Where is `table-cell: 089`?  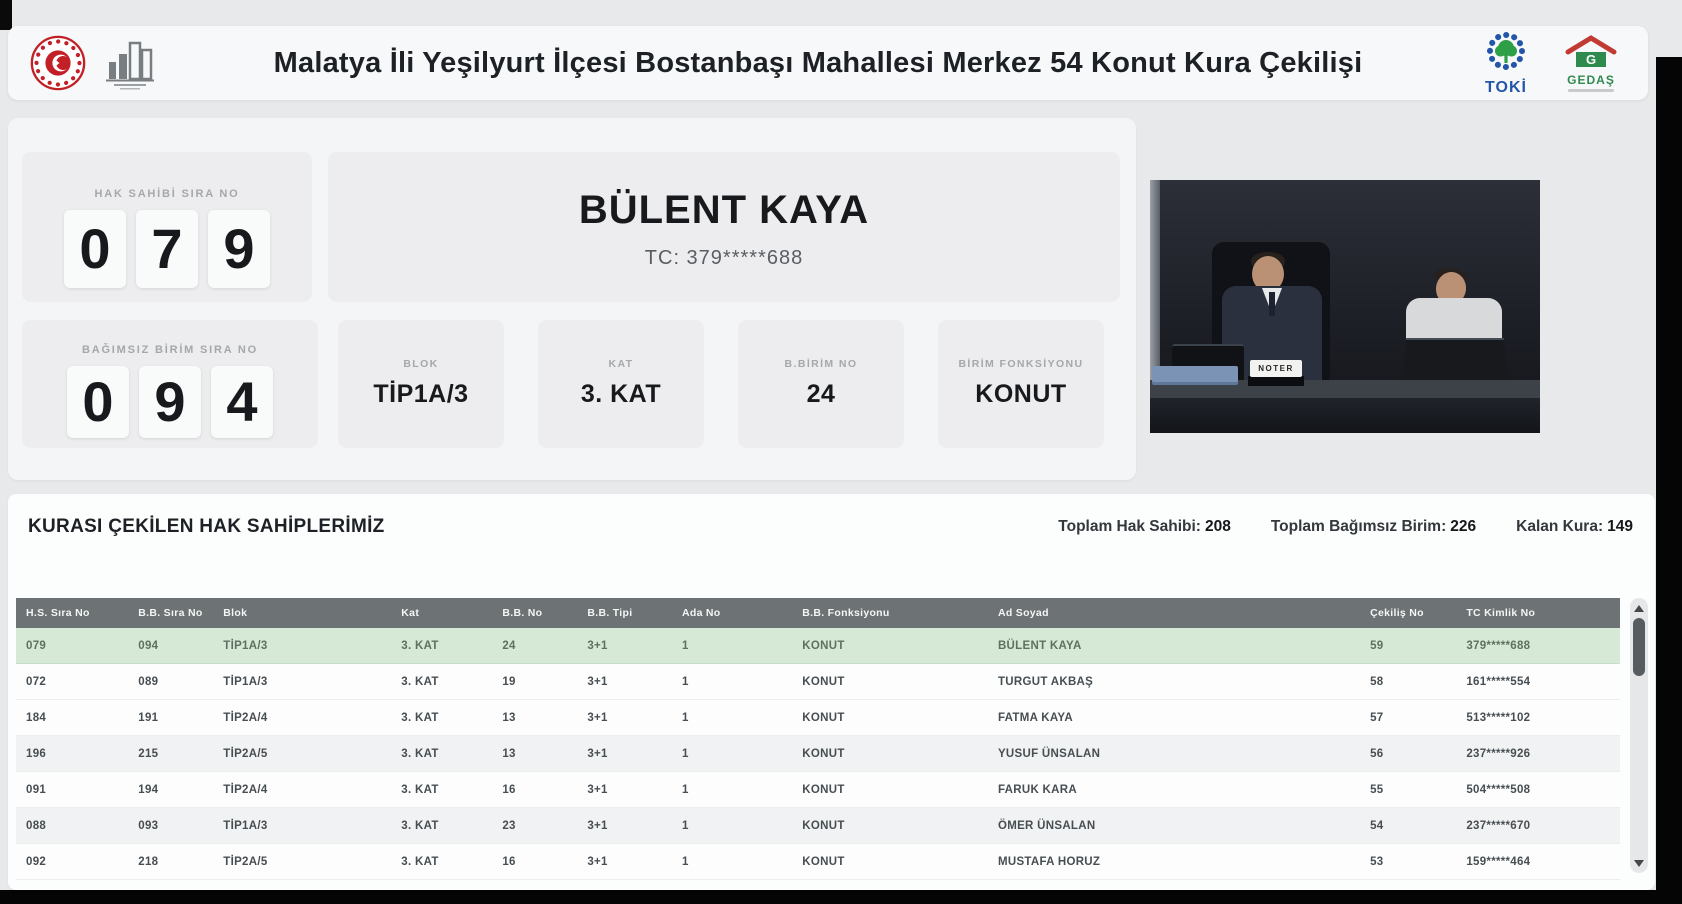 table-cell: 089 is located at coordinates (171, 681).